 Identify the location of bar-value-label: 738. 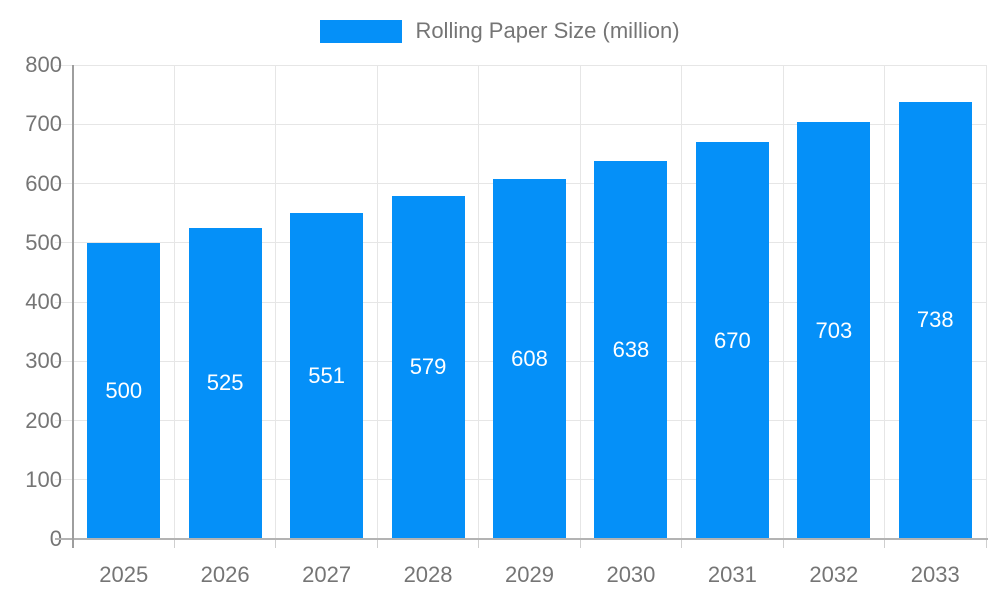
(935, 320).